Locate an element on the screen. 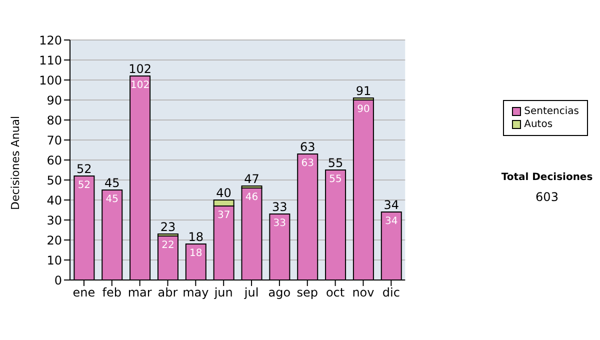 This screenshot has height=340, width=600. legend-label: Autos is located at coordinates (538, 124).